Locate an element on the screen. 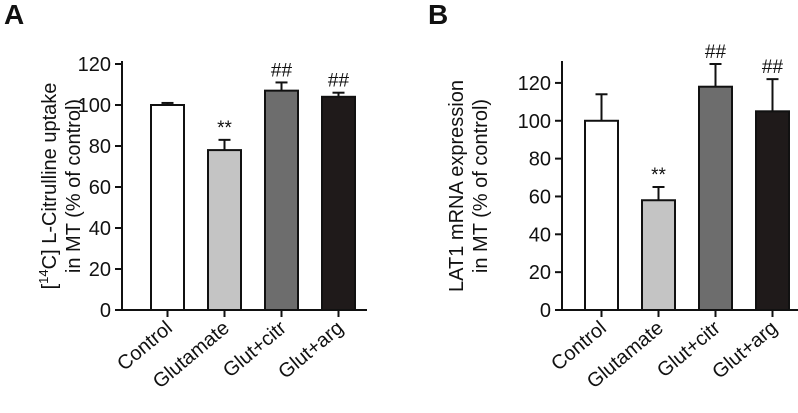  y-axis-label-superscript: 14 is located at coordinates (43, 276).